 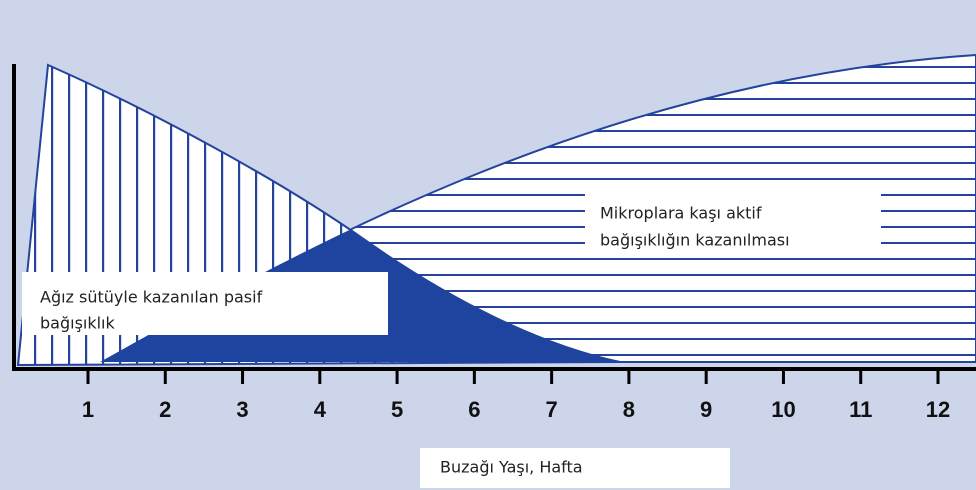 I want to click on x-tick-label: 12, so click(x=938, y=409).